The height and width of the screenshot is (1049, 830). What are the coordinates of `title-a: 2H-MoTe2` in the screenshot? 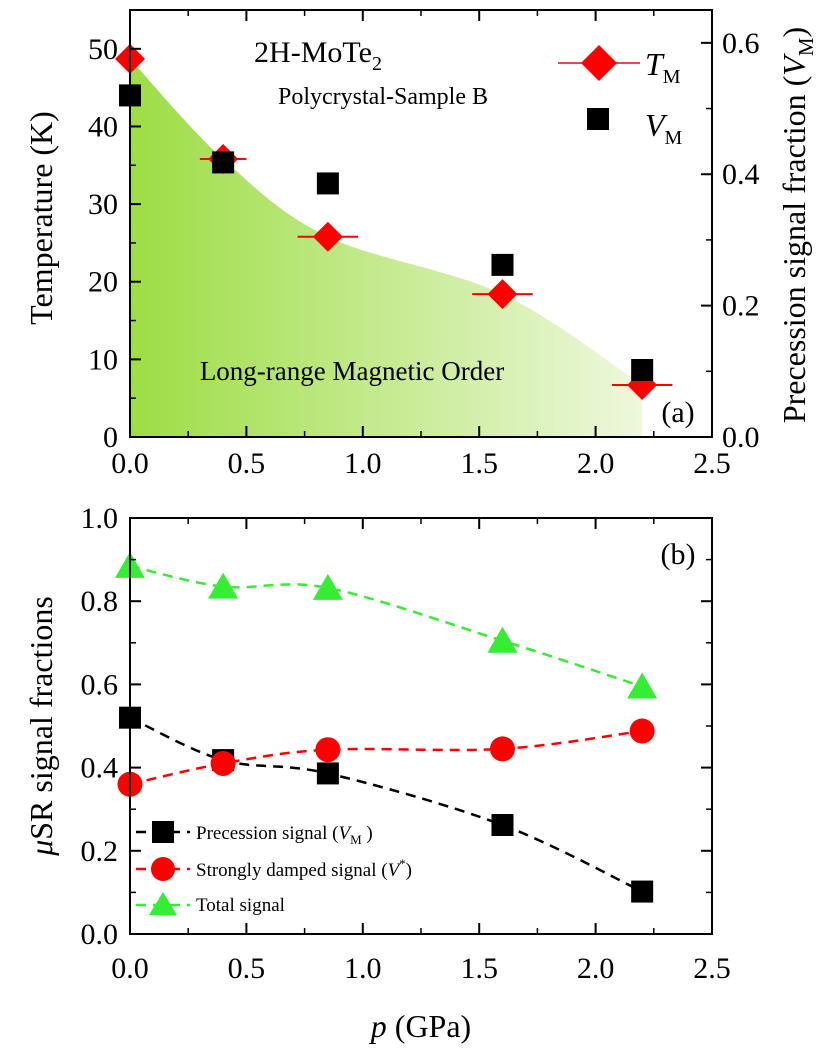 It's located at (318, 55).